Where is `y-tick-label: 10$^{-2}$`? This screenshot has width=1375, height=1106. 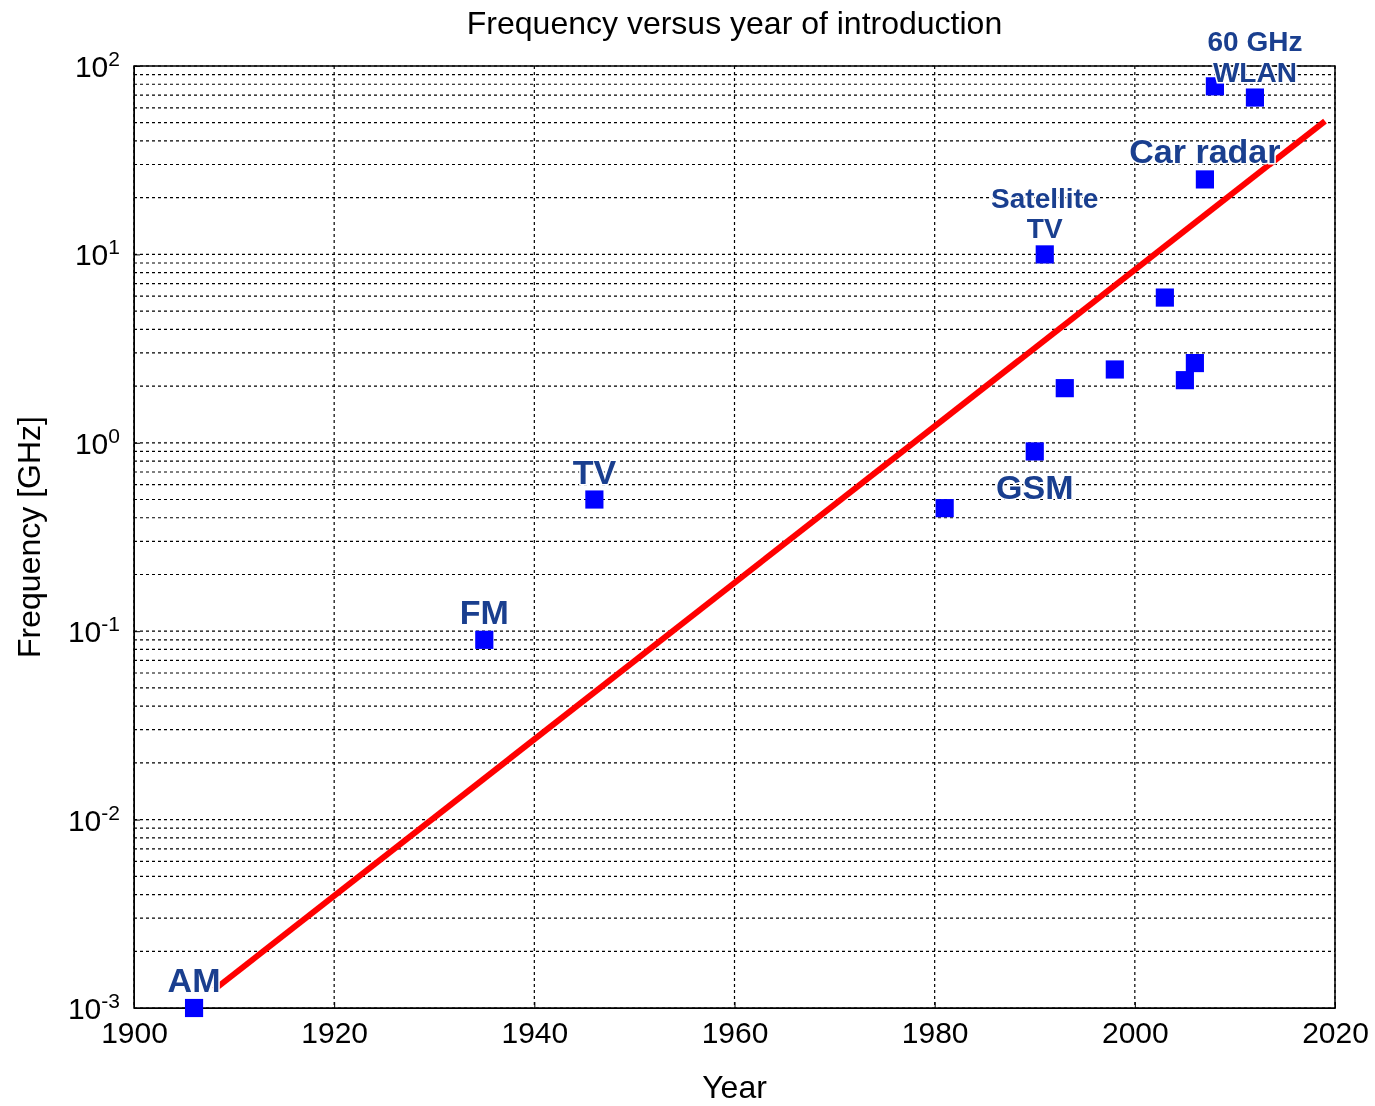
y-tick-label: 10$^{-2}$ is located at coordinates (93, 818).